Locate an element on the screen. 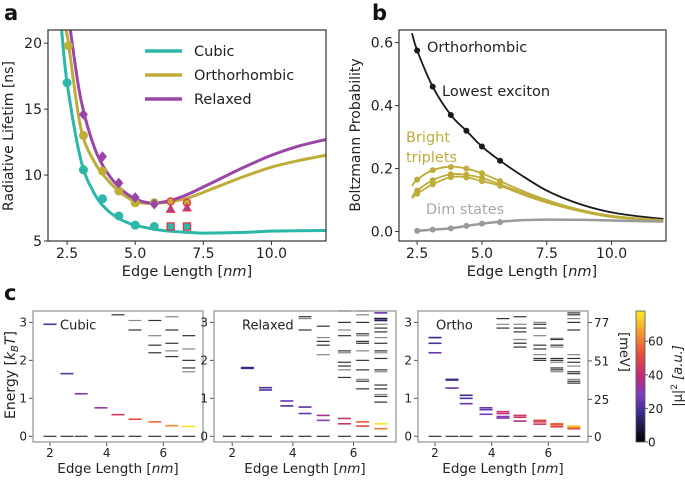  subplot-cubic: 2 4 6 0 1 2 3 Cubic Edge Length [nm] is located at coordinates (111, 393).